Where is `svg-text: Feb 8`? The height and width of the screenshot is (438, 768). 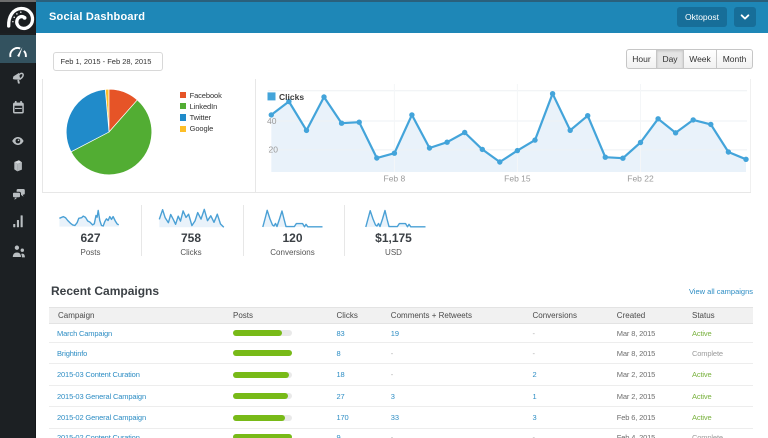 svg-text: Feb 8 is located at coordinates (395, 179).